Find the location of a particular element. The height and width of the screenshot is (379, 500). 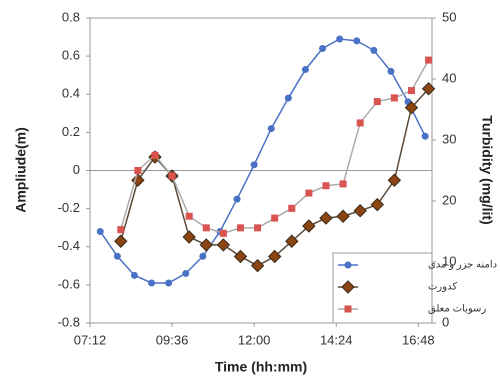

y-tick-label: -0.8 is located at coordinates (69, 321).